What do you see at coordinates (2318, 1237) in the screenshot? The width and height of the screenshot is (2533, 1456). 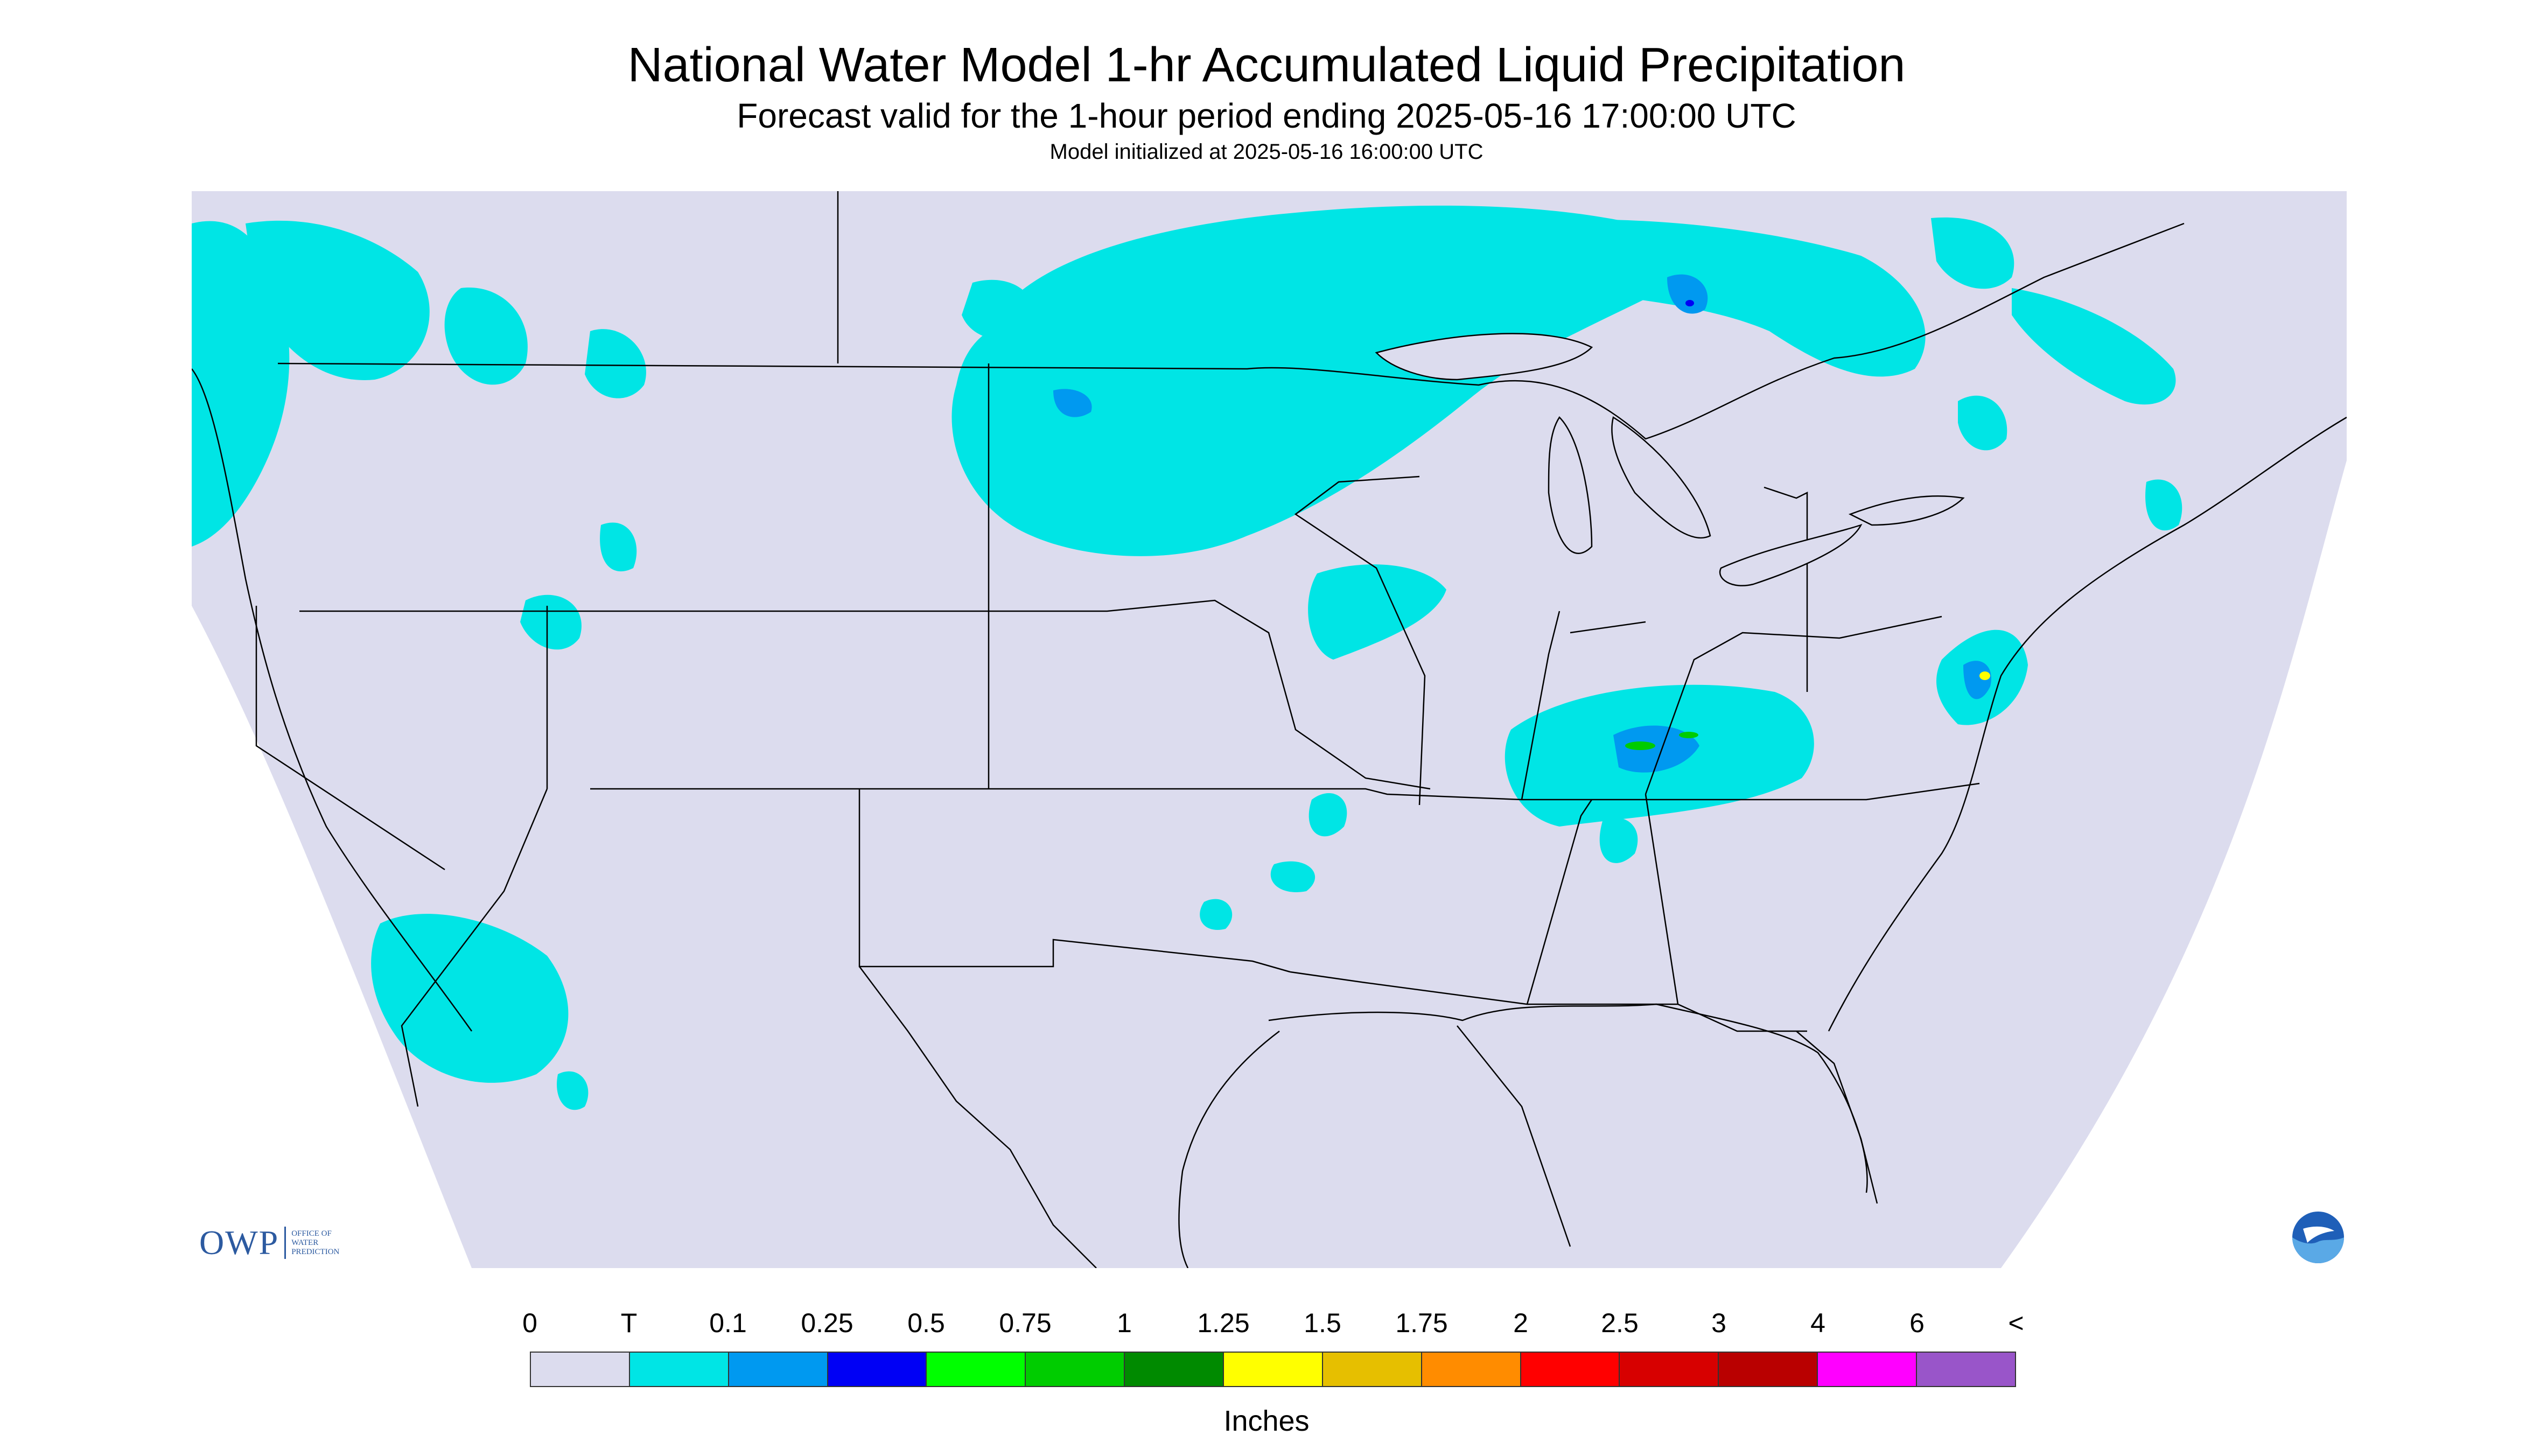 I see `noaa-logo` at bounding box center [2318, 1237].